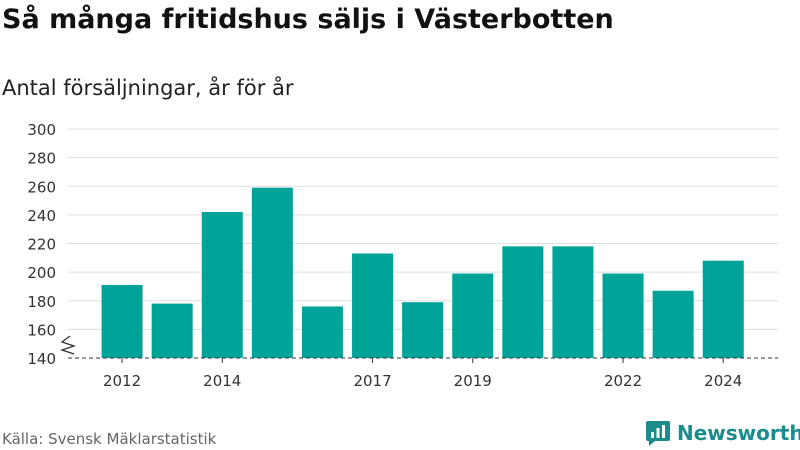 This screenshot has height=450, width=800. What do you see at coordinates (122, 381) in the screenshot?
I see `x-tick-label: 2012` at bounding box center [122, 381].